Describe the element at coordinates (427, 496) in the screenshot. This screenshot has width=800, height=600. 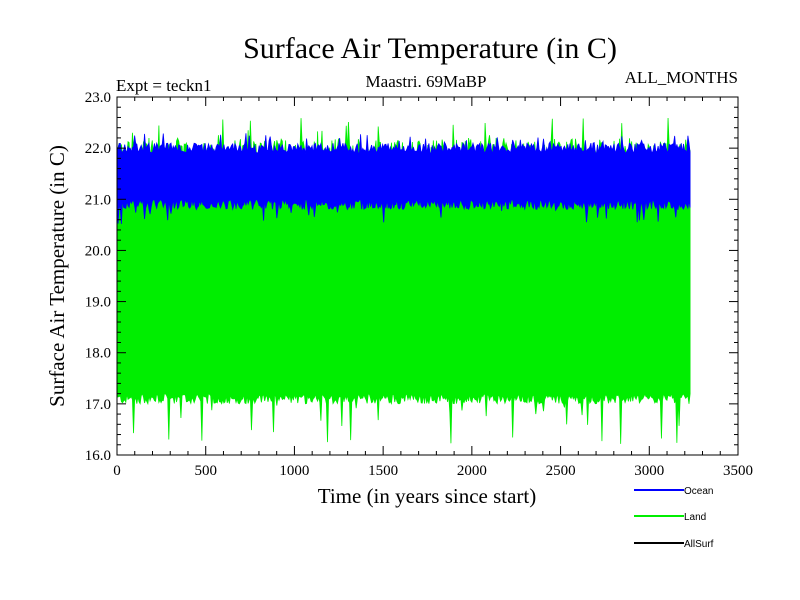
I see `x-axis-label: Time (in years since start)` at that location.